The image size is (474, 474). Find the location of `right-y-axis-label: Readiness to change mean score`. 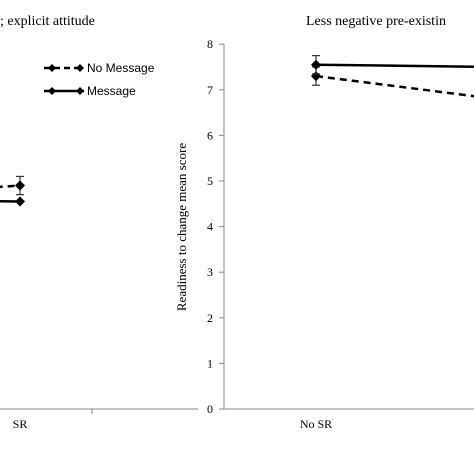

right-y-axis-label: Readiness to change mean score is located at coordinates (181, 227).